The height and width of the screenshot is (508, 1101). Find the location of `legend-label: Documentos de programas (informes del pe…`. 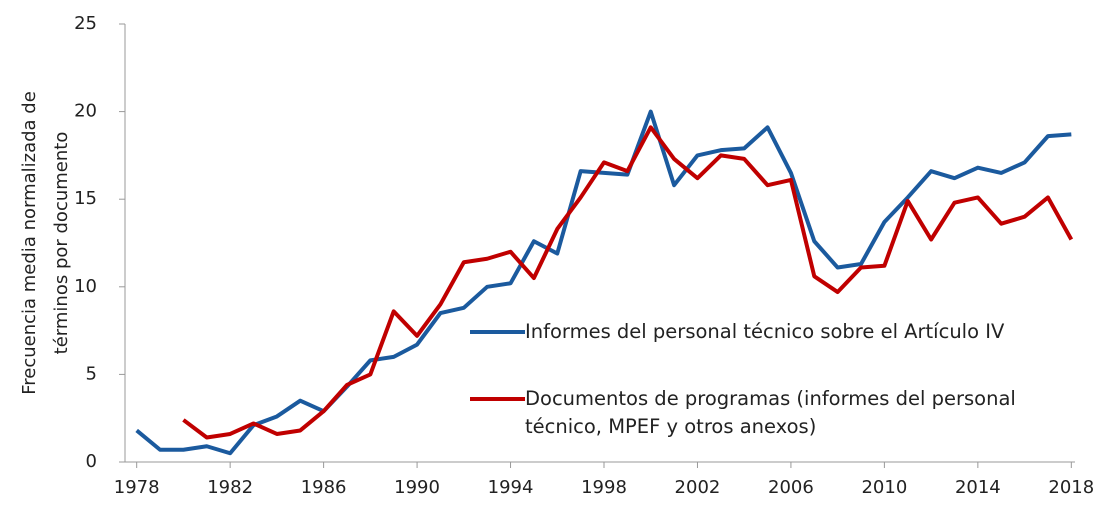

legend-label: Documentos de programas (informes del pe… is located at coordinates (770, 412).